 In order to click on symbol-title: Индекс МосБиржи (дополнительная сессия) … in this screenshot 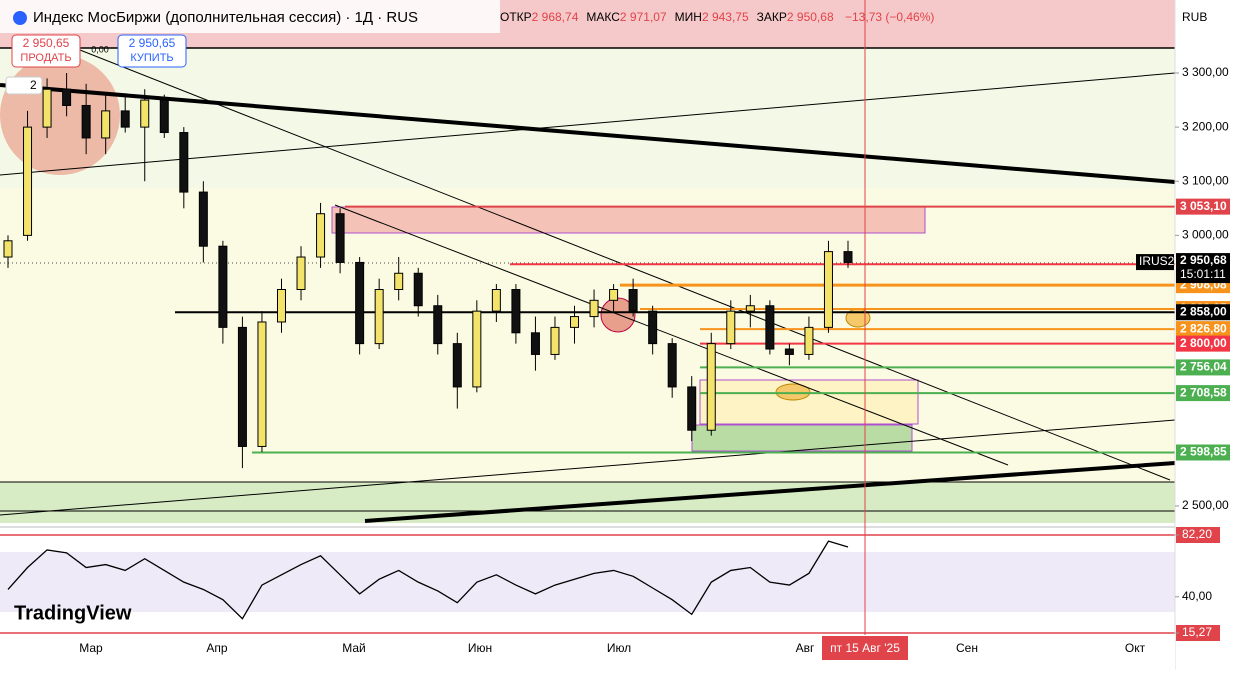, I will do `click(225, 17)`.